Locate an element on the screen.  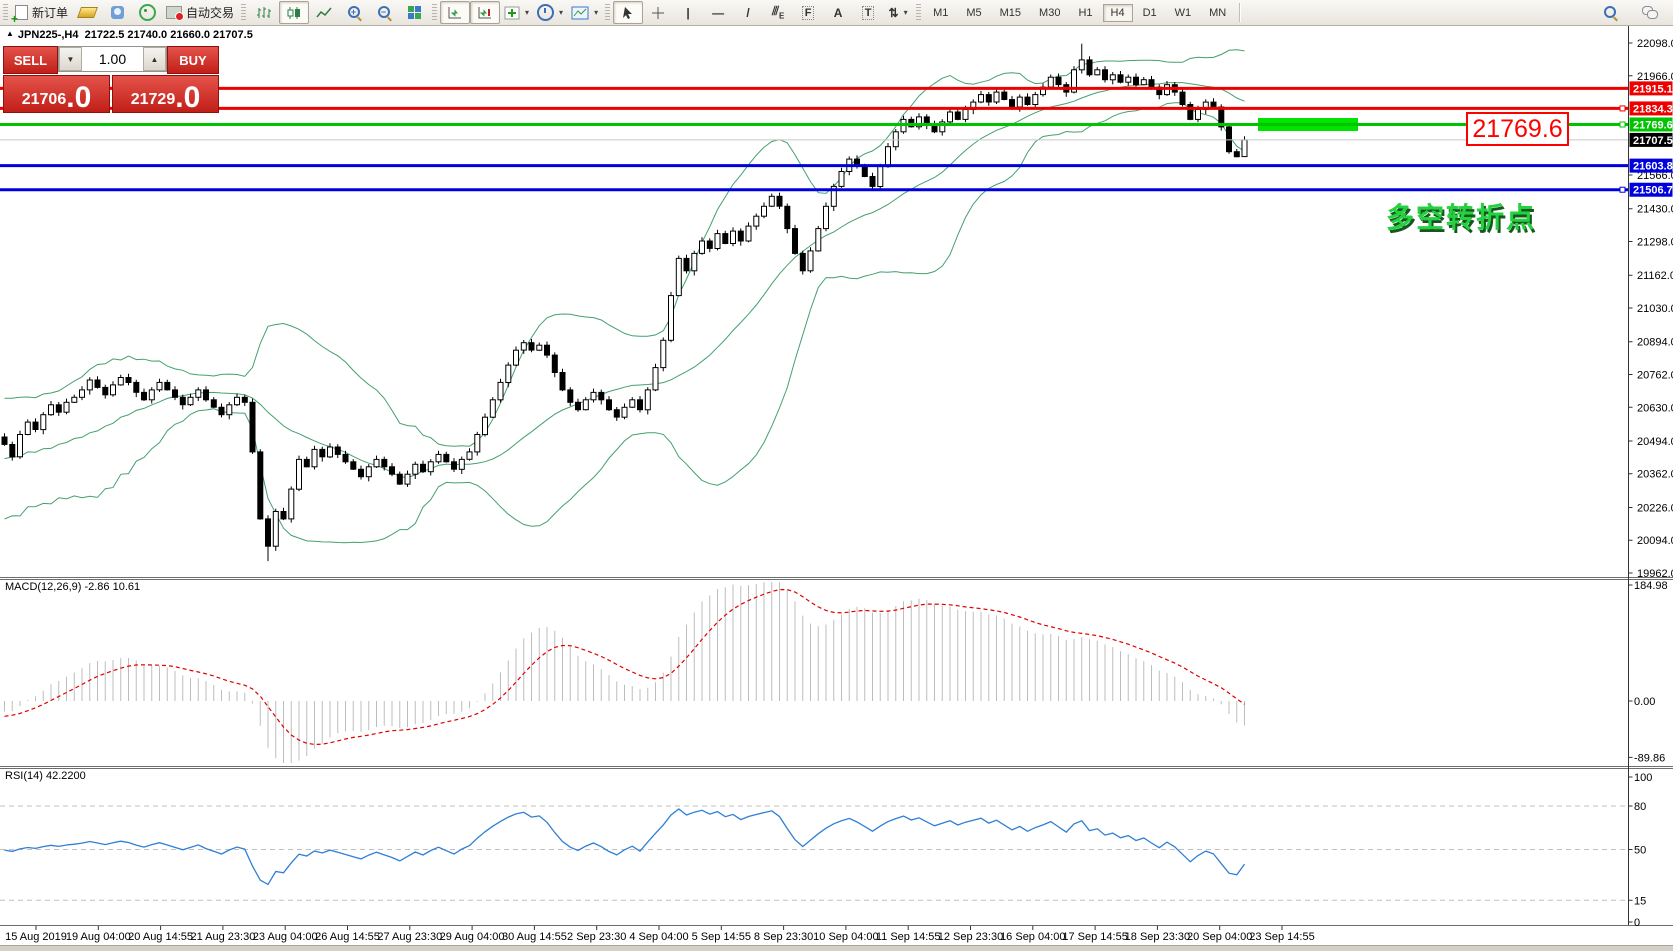
rsi-line is located at coordinates (625, 847).